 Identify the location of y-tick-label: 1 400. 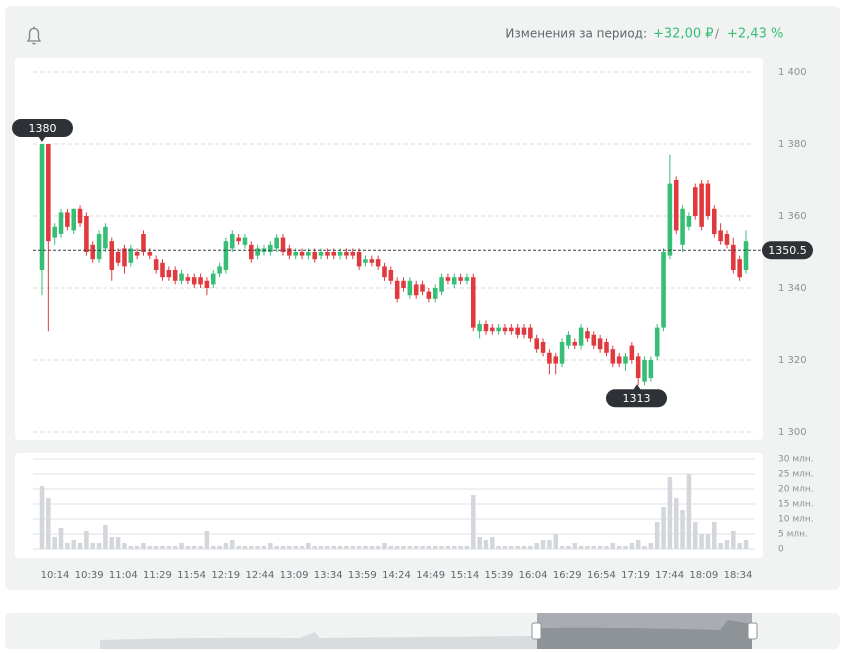
(792, 72).